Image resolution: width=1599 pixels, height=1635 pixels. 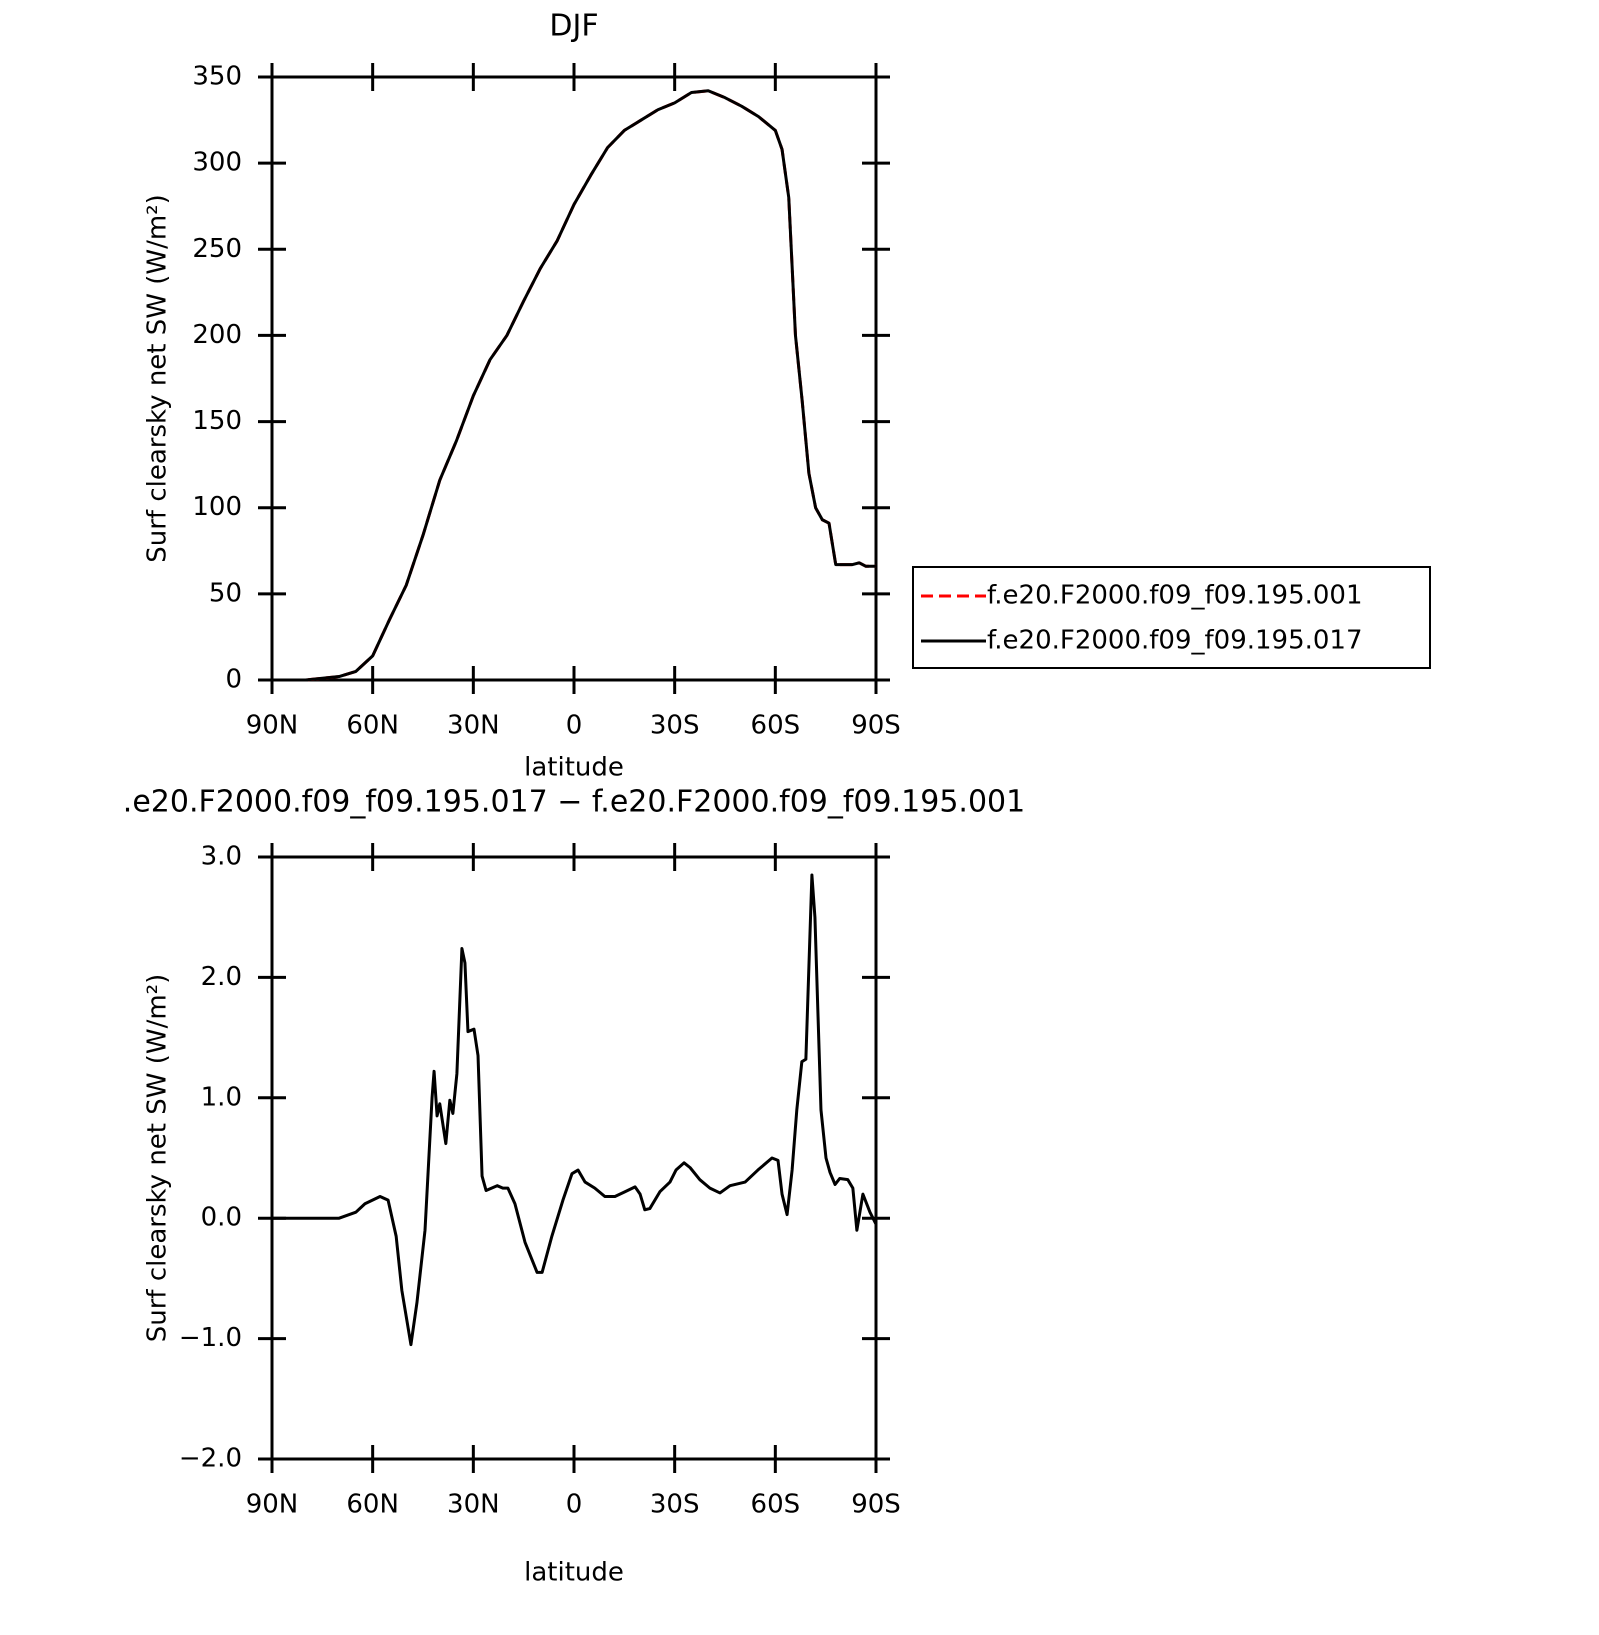 I want to click on y-tick-label: 0.0, so click(x=221, y=1218).